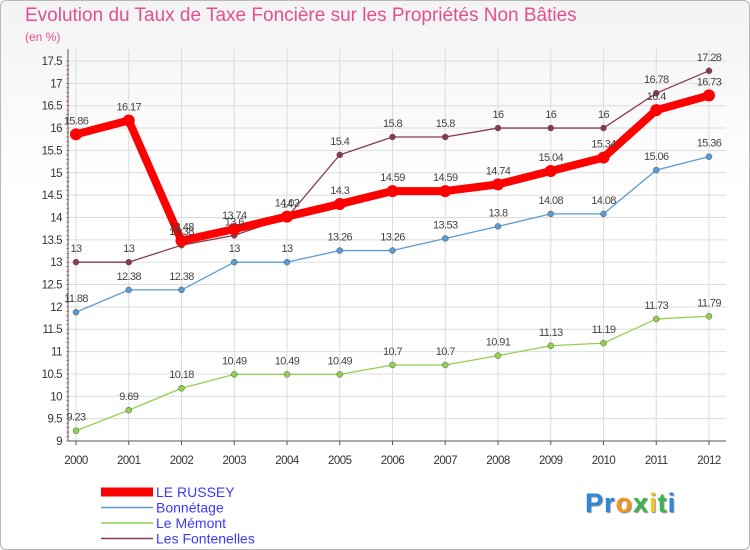  What do you see at coordinates (56, 174) in the screenshot?
I see `y-tick-label: 15` at bounding box center [56, 174].